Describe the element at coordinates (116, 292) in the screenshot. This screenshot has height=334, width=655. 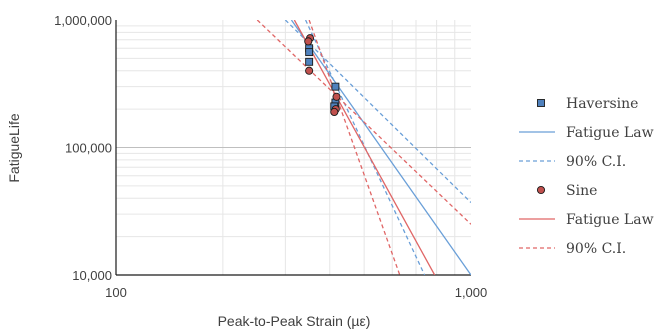
I see `x-tick-label: 100` at that location.